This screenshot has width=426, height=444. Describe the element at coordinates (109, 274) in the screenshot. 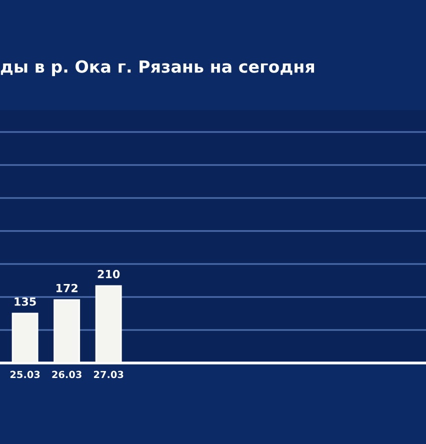

I see `data-label: 210` at that location.